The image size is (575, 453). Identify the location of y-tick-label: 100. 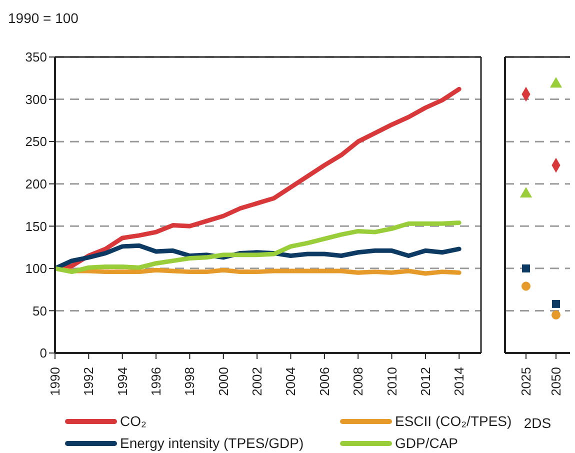
(36, 268).